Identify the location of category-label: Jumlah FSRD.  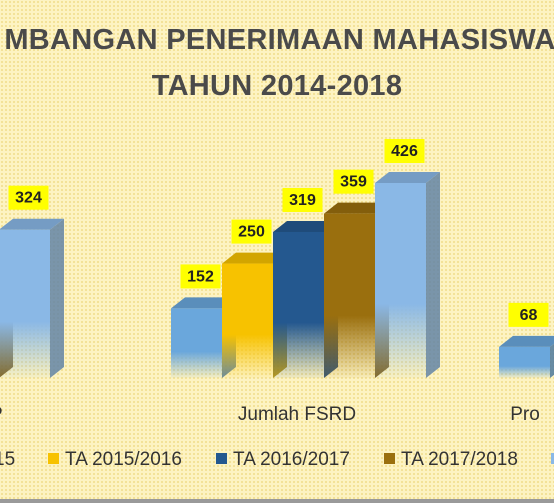
(297, 414).